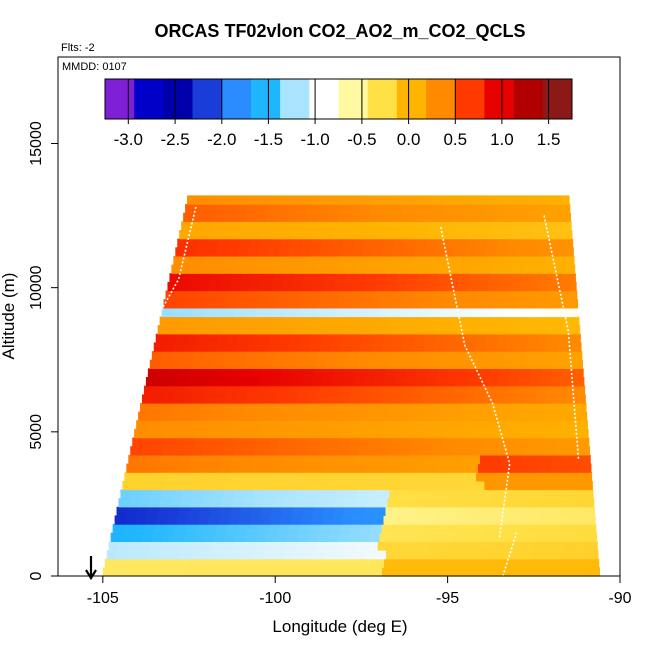  What do you see at coordinates (528, 99) in the screenshot?
I see `colorbar-swatch` at bounding box center [528, 99].